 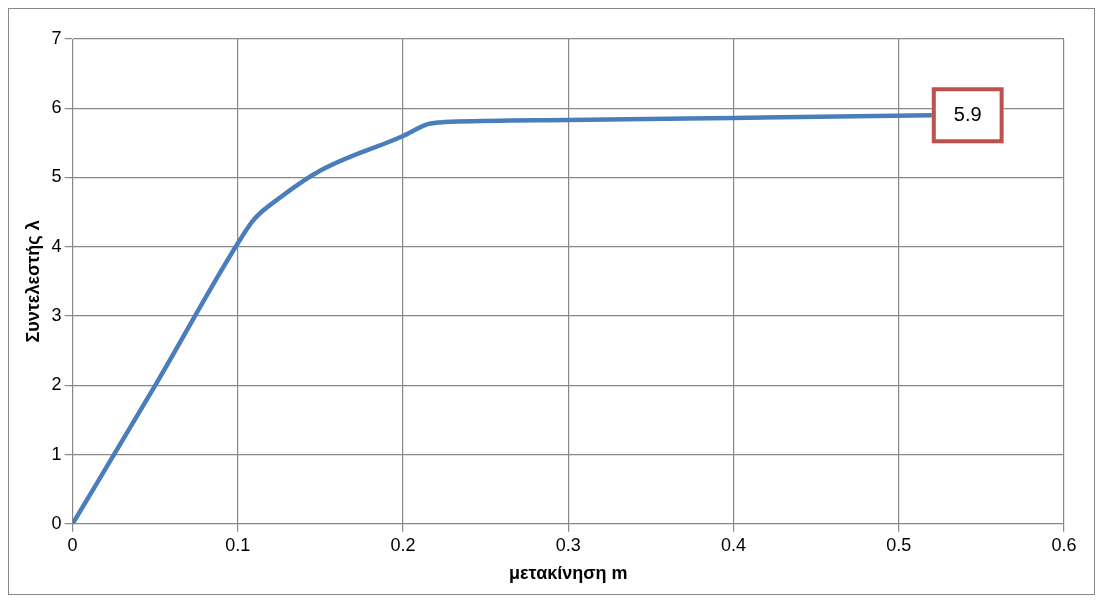 I want to click on annotation: 5.9, so click(x=967, y=113).